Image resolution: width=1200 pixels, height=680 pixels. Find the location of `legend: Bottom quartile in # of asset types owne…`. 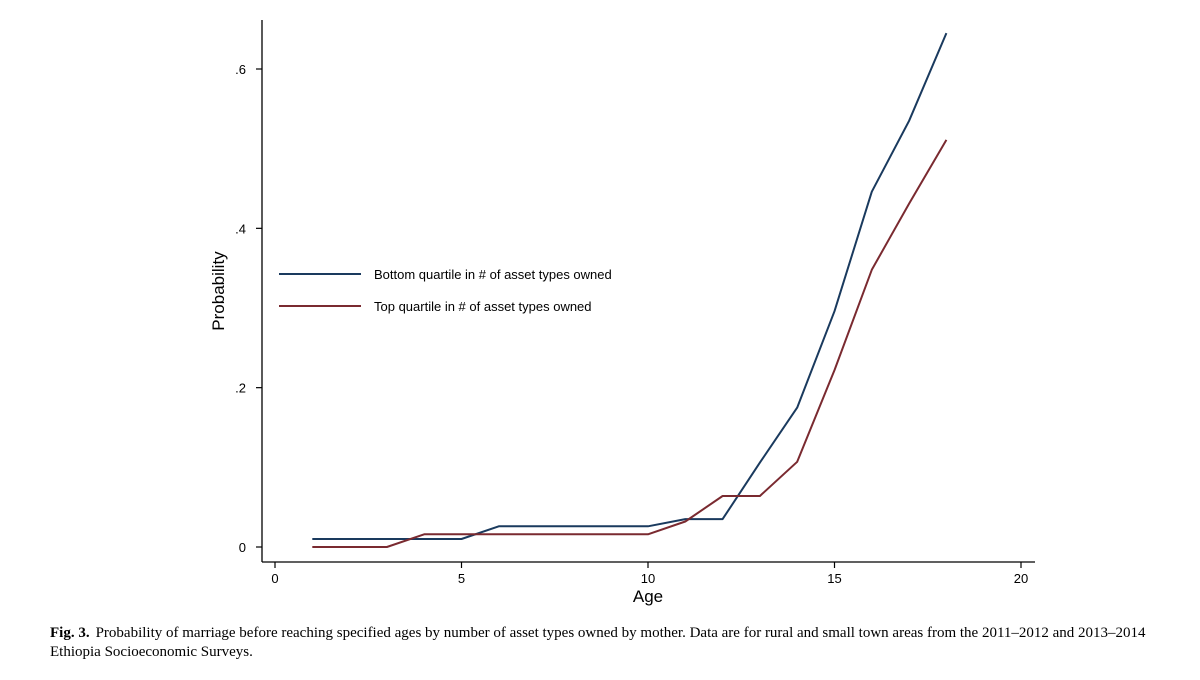

legend: Bottom quartile in # of asset types owne… is located at coordinates (445, 290).